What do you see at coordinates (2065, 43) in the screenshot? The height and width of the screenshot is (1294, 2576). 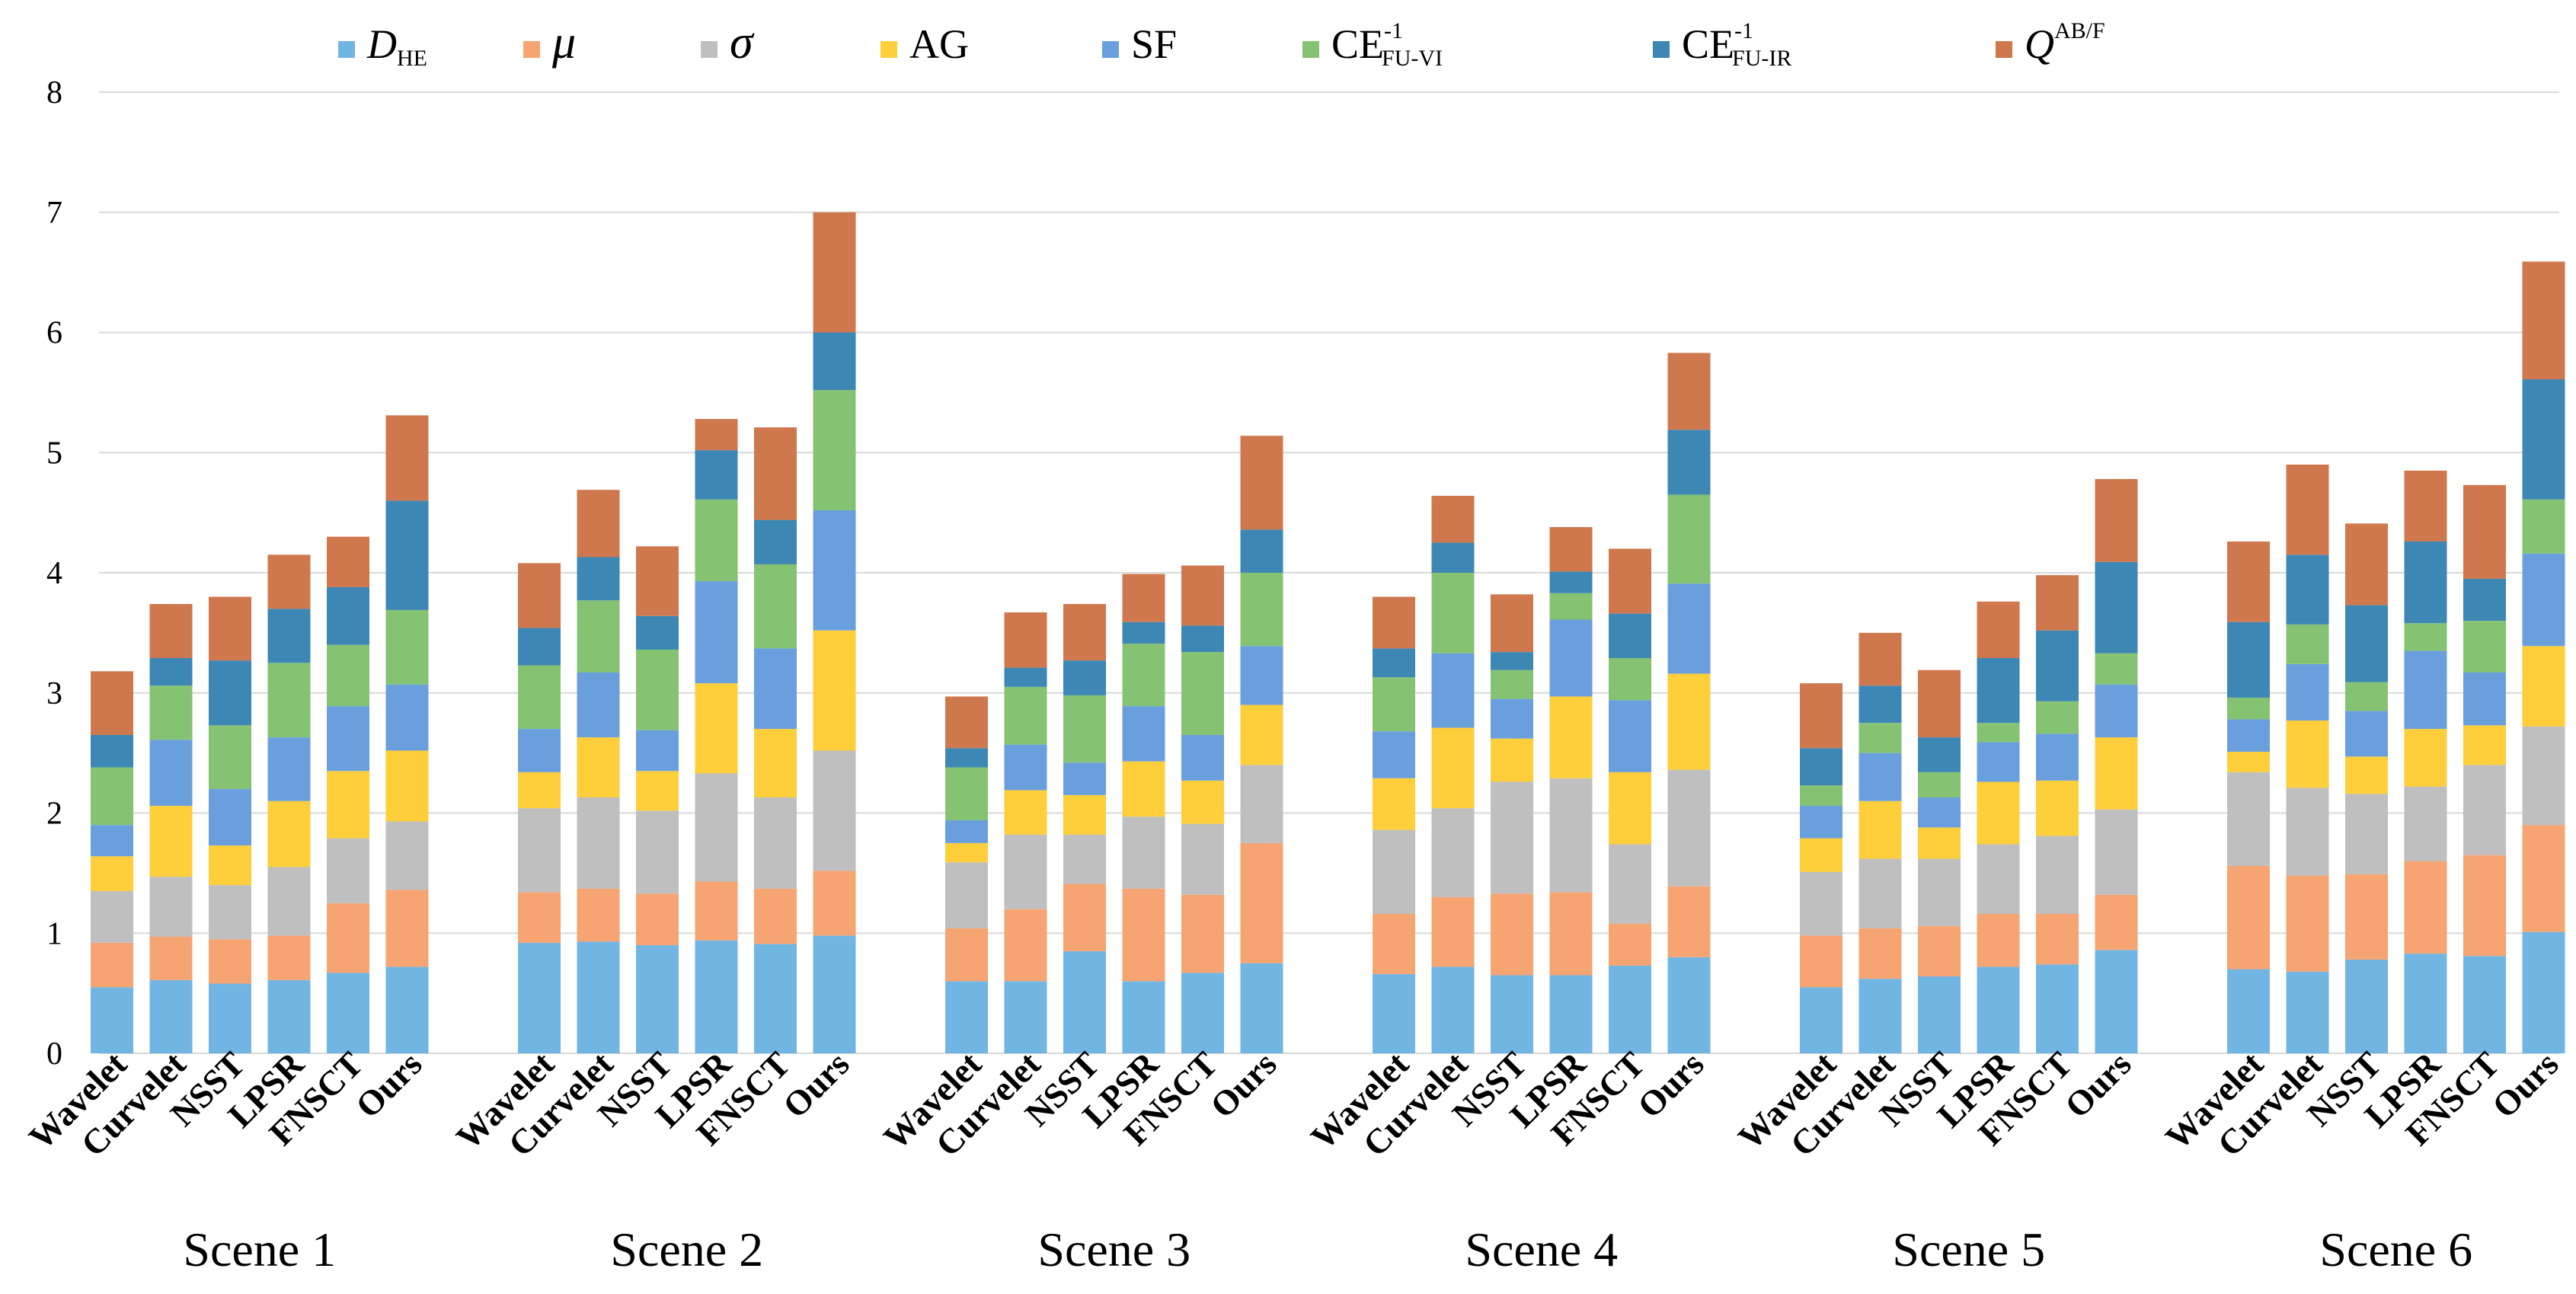 I see `legend-entry: QAB/F` at bounding box center [2065, 43].